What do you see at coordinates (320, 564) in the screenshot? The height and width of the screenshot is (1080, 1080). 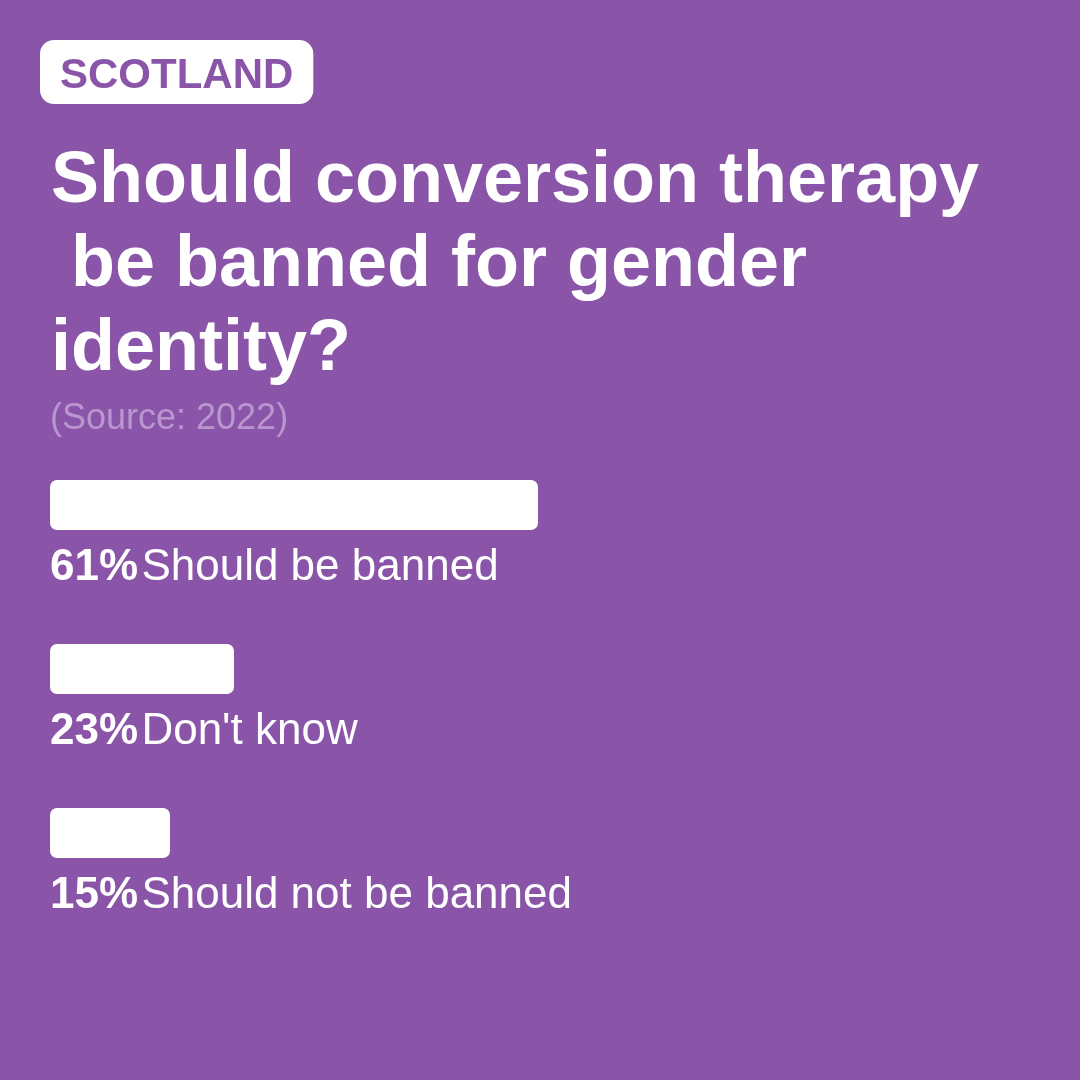 I see `y-tick-label: Should be banned` at bounding box center [320, 564].